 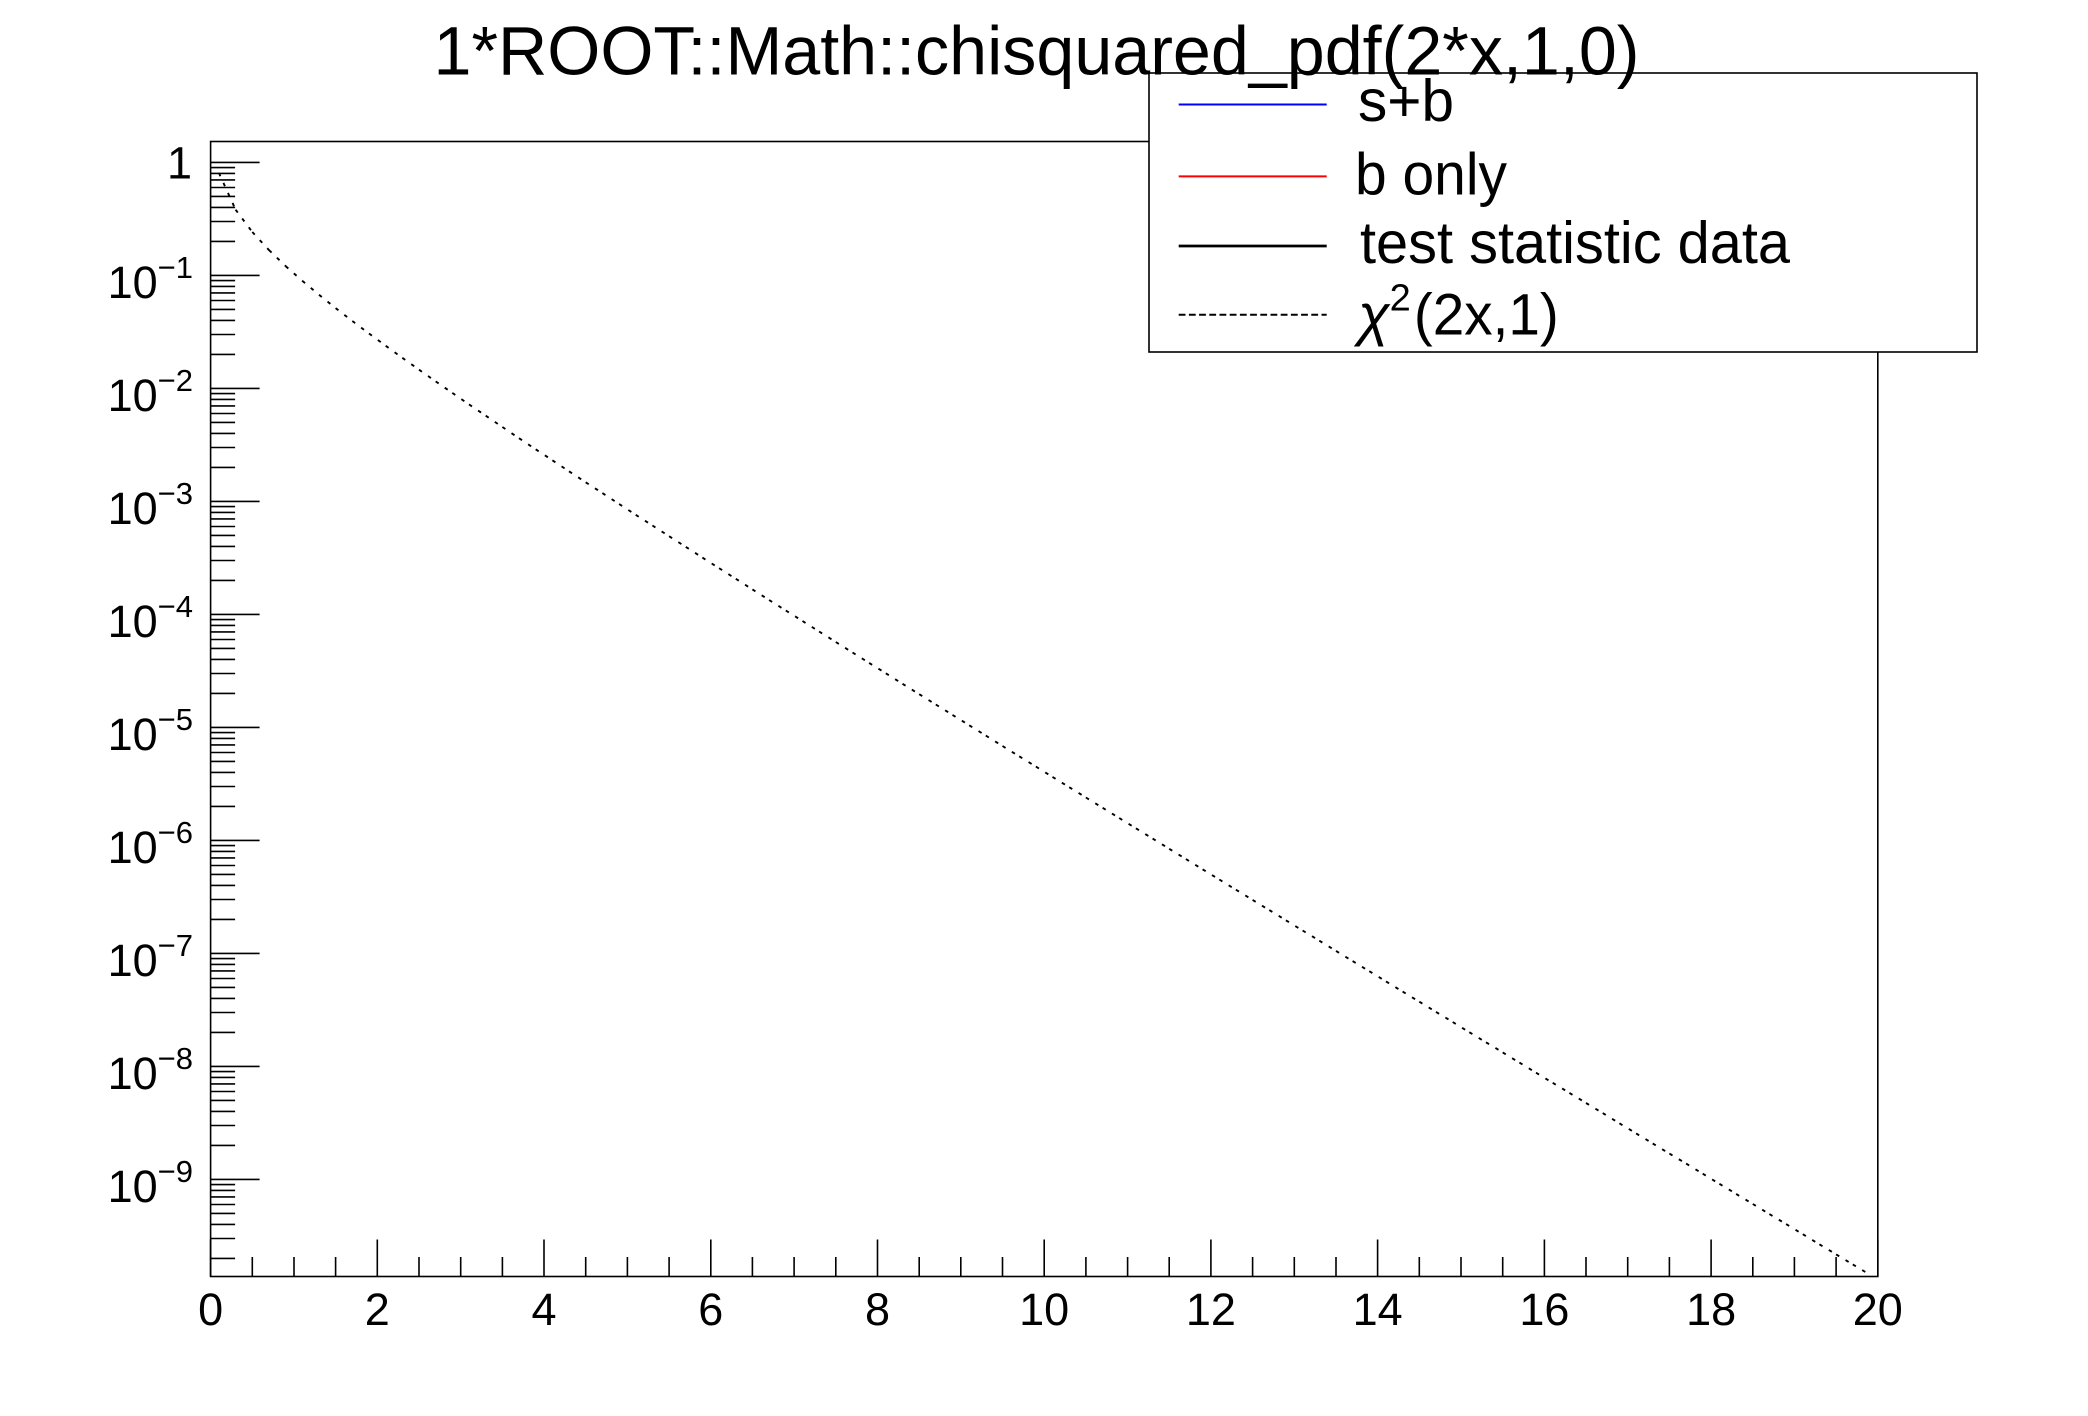 I want to click on svg-text: 10⁻³, so click(x=150, y=505).